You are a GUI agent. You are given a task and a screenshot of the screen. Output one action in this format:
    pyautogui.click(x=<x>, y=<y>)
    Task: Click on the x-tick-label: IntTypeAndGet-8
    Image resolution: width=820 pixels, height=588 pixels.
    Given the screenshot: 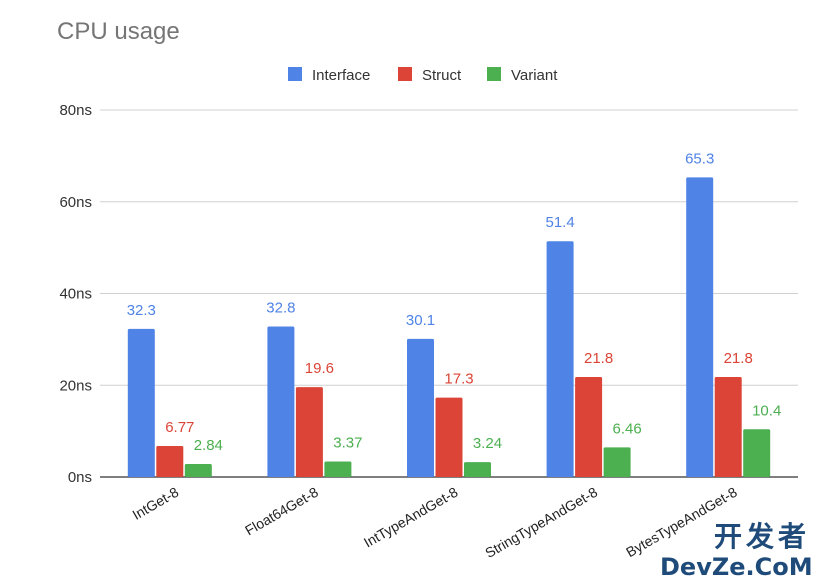 What is the action you would take?
    pyautogui.click(x=411, y=517)
    